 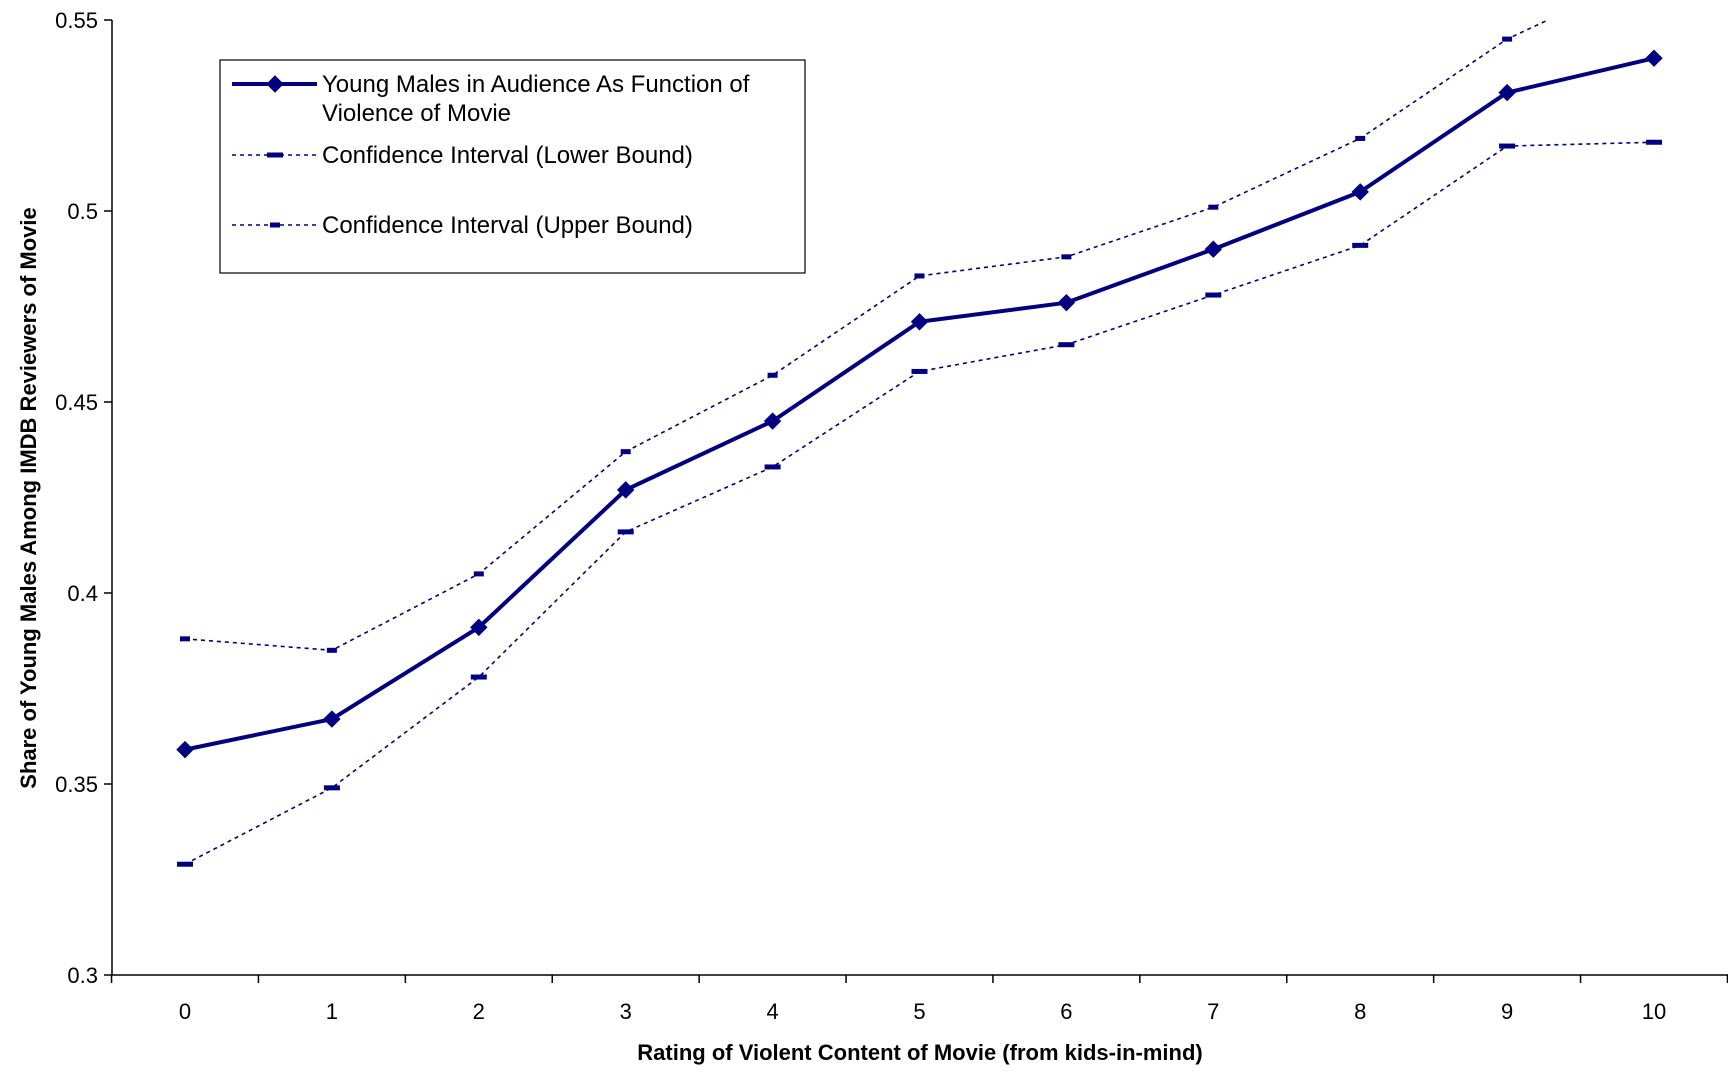 I want to click on legend-box, so click(x=512, y=166).